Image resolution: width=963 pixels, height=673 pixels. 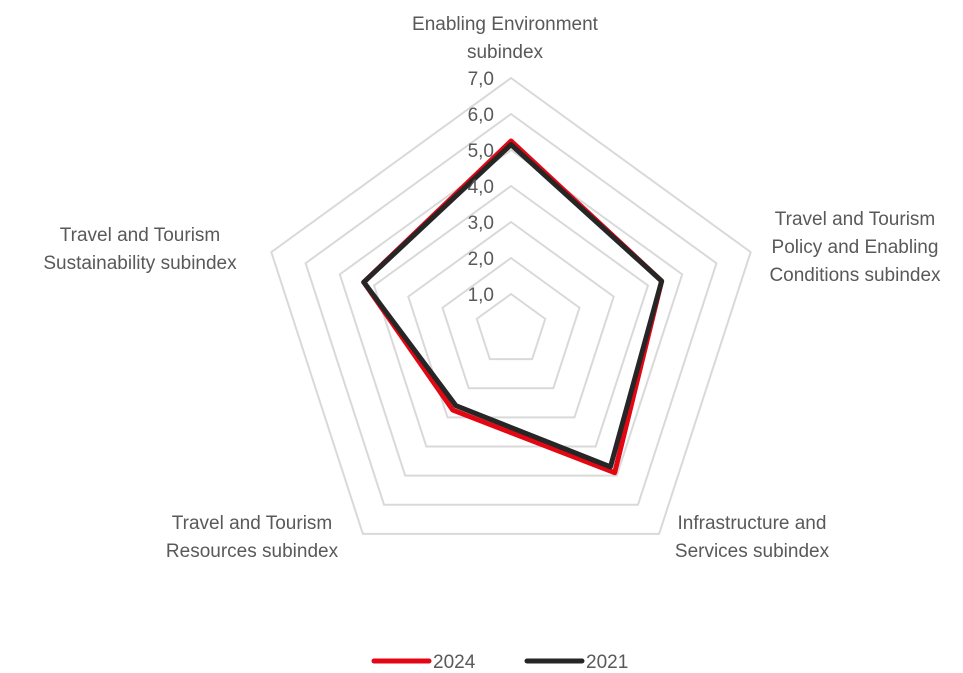 What do you see at coordinates (501, 662) in the screenshot?
I see `legend: 2024 2021` at bounding box center [501, 662].